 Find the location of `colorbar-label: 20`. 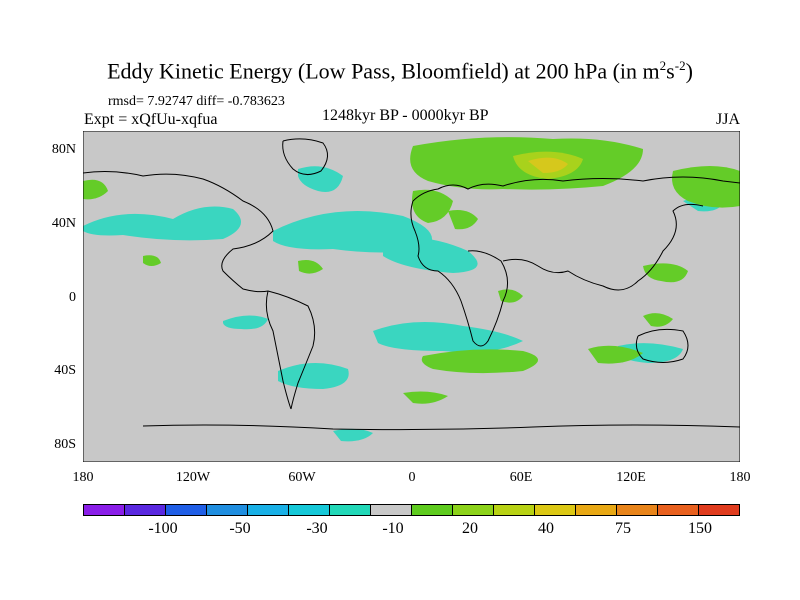

colorbar-label: 20 is located at coordinates (470, 528).